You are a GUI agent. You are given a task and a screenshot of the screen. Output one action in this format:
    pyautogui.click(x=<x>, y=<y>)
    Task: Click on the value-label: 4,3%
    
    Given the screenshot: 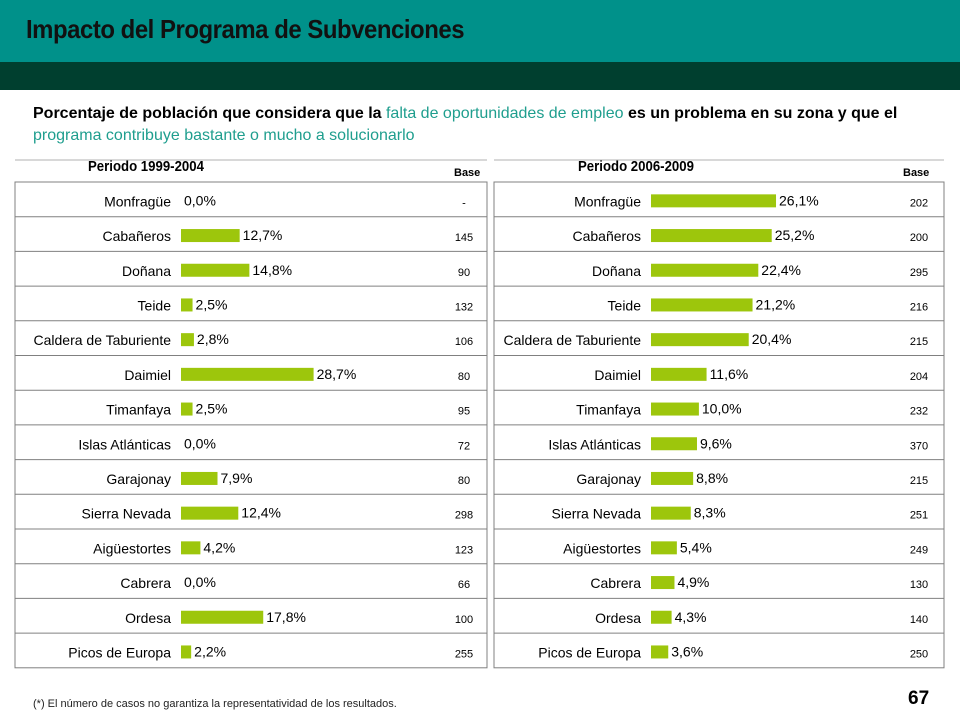 What is the action you would take?
    pyautogui.click(x=691, y=617)
    